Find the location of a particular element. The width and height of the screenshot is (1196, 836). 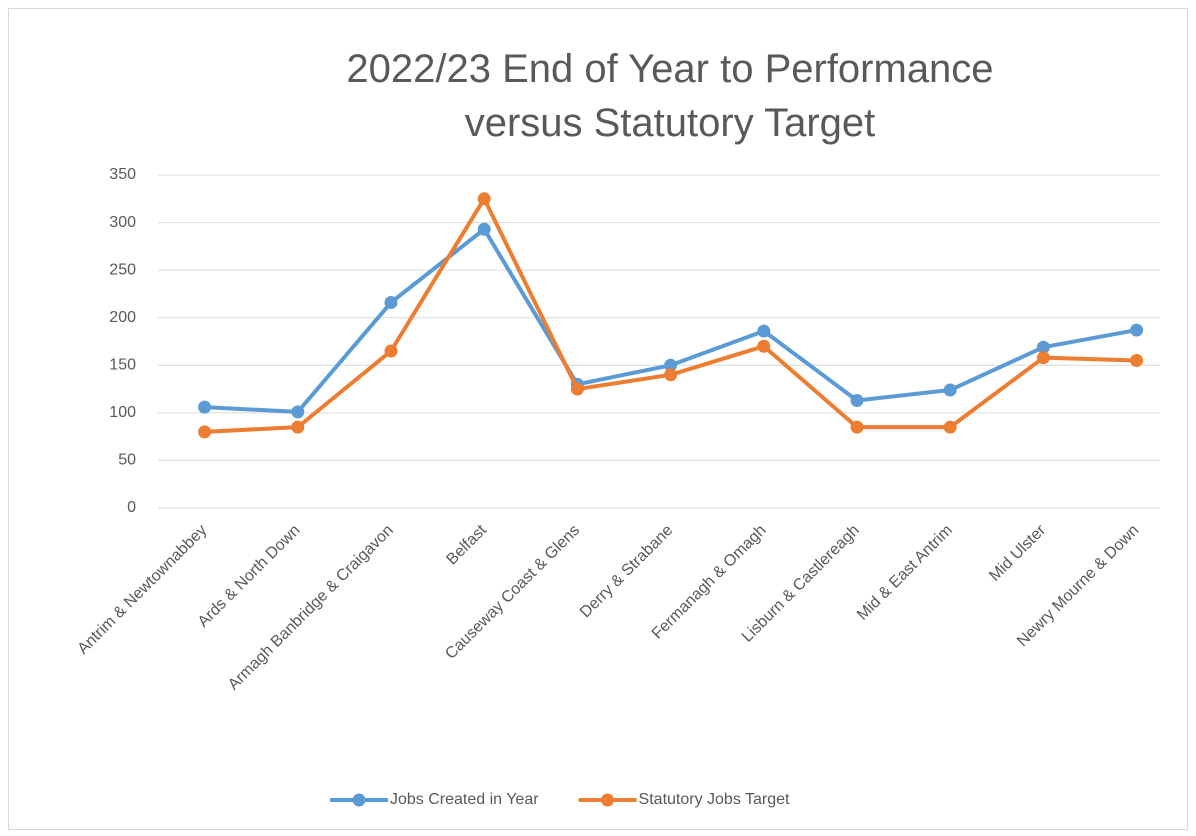

y-tick-label: 200 is located at coordinates (122, 317).